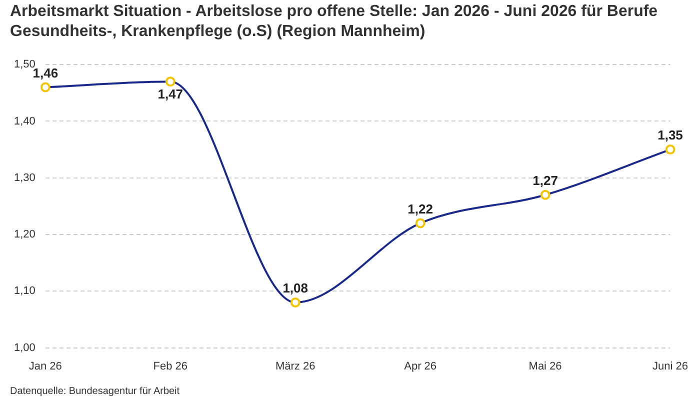  Describe the element at coordinates (295, 366) in the screenshot. I see `x-tick-label: März 26` at that location.